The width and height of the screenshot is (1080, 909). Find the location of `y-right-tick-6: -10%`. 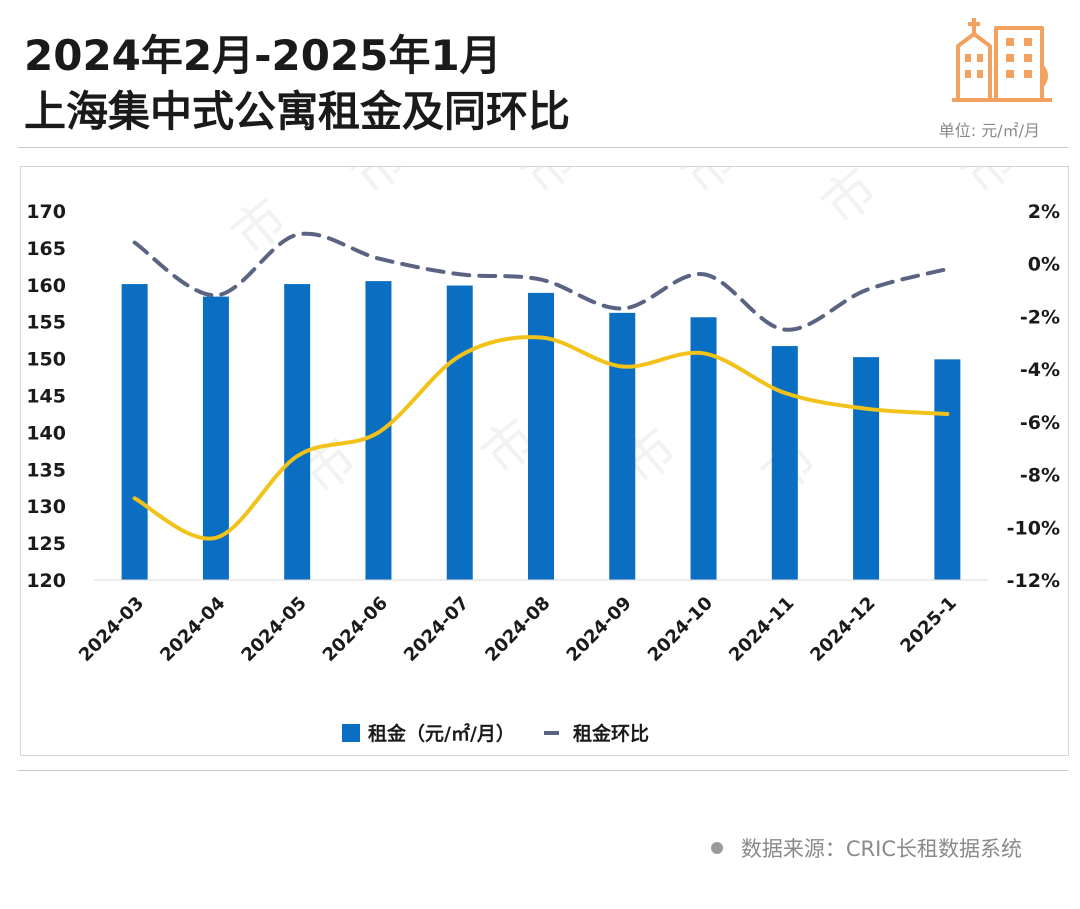

y-right-tick-6: -10% is located at coordinates (1033, 528).